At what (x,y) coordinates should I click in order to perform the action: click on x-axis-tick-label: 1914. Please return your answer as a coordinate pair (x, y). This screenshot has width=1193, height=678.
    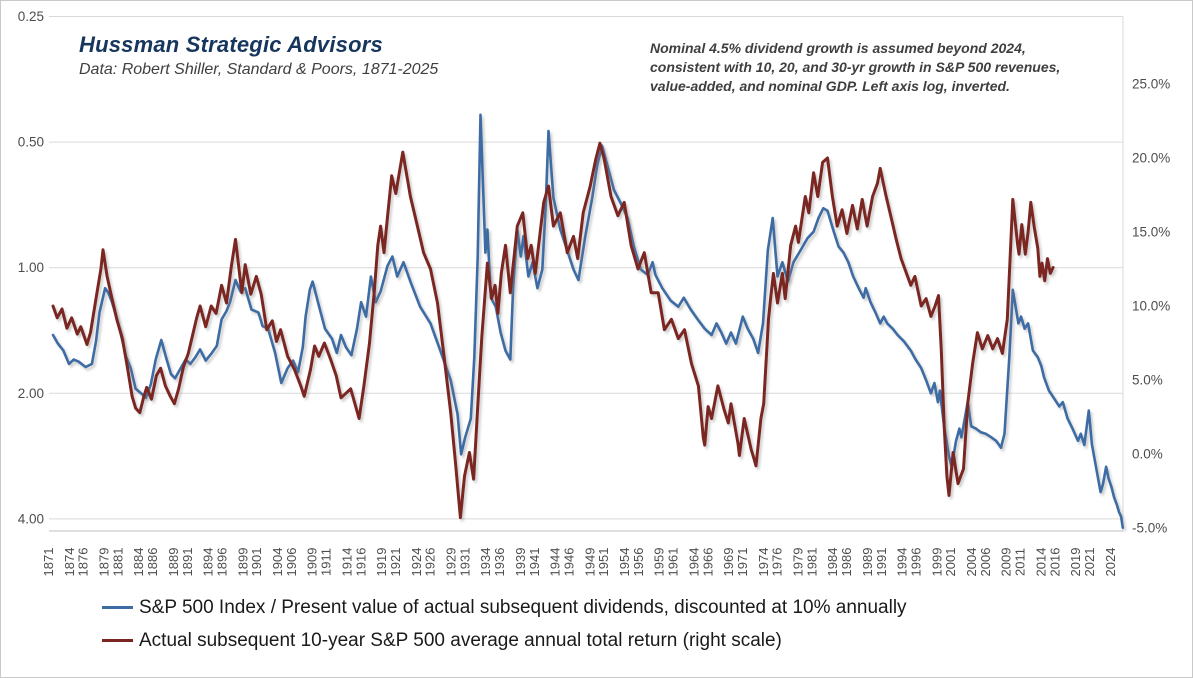
    Looking at the image, I should click on (346, 562).